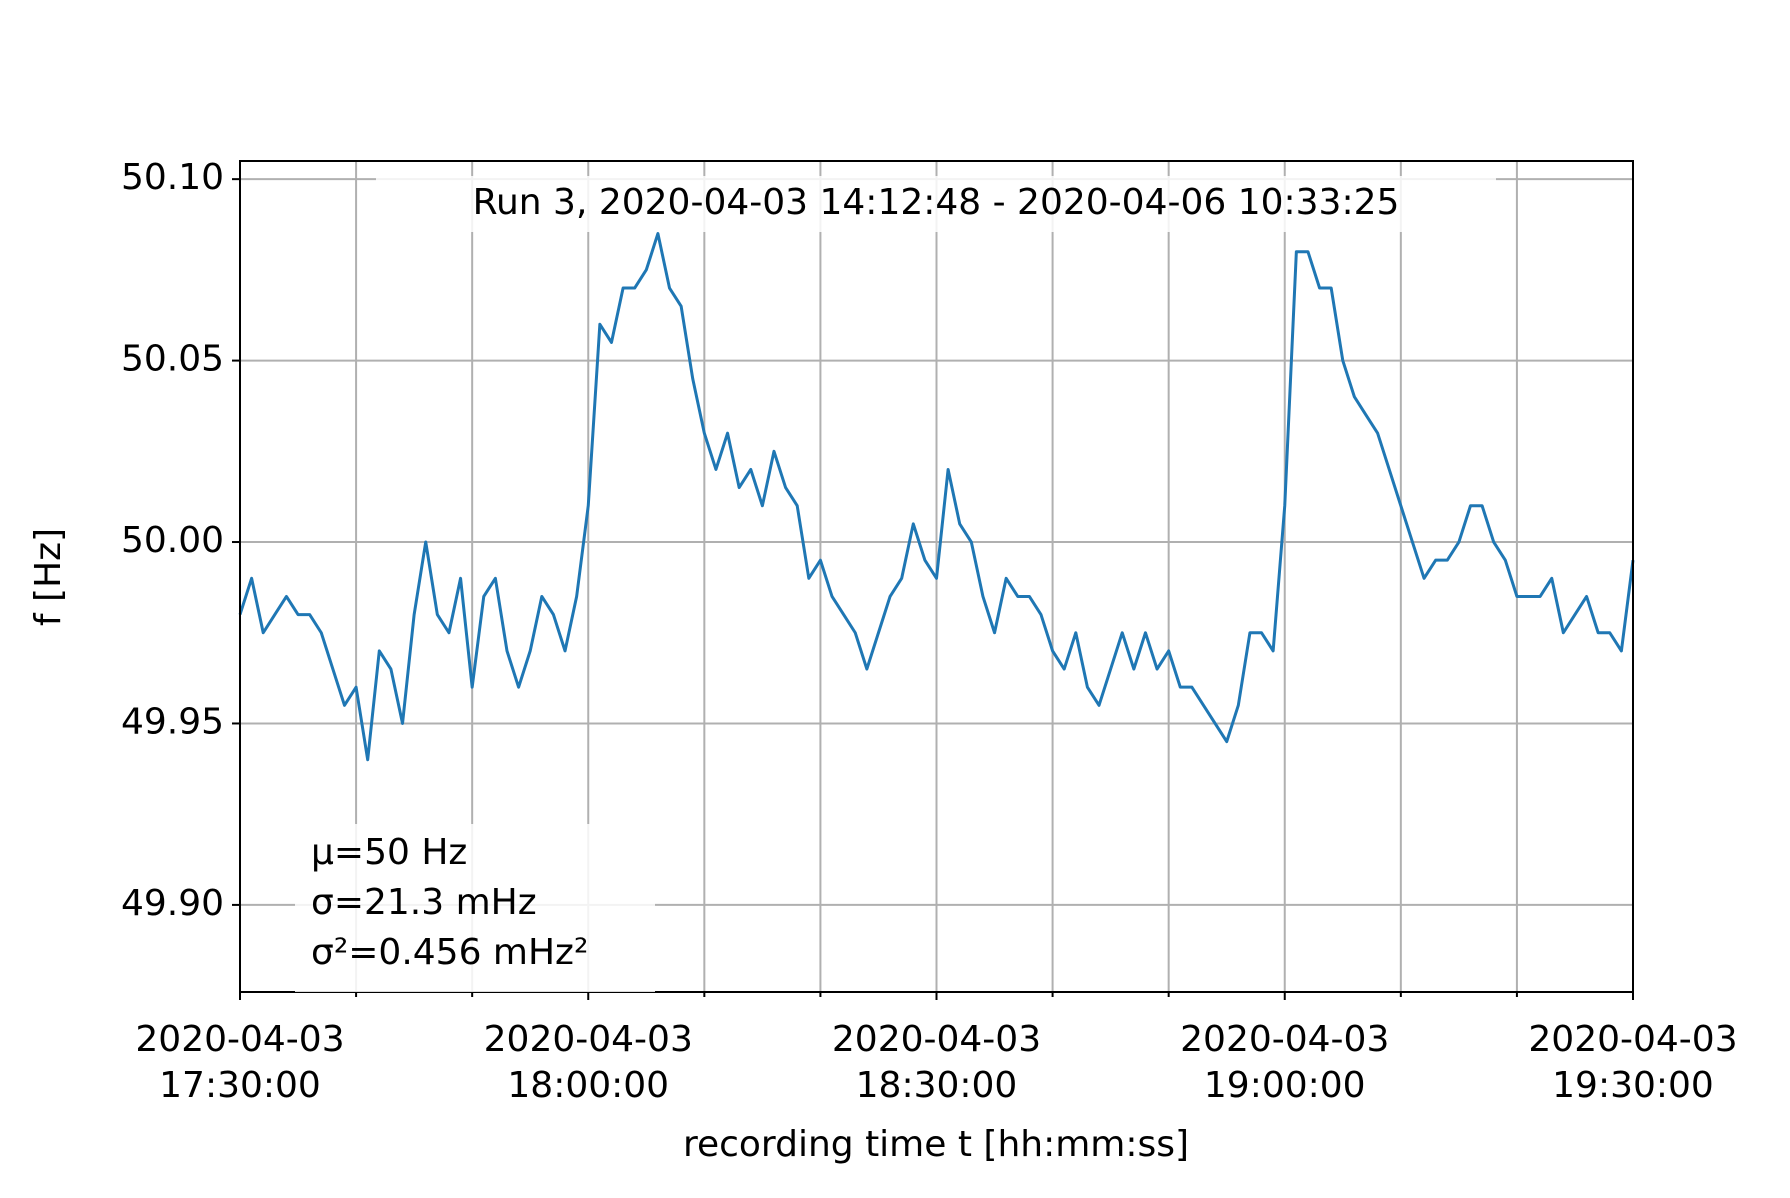 This screenshot has height=1198, width=1790. Describe the element at coordinates (172, 177) in the screenshot. I see `y-tick-label: 50.10` at that location.